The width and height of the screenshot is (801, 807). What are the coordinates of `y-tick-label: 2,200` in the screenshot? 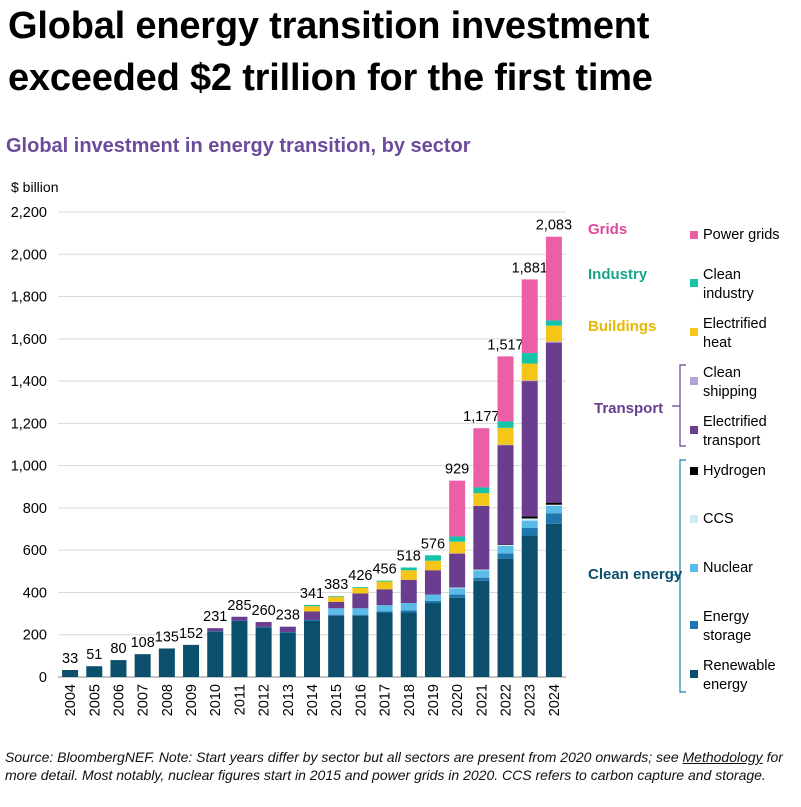 It's located at (29, 213).